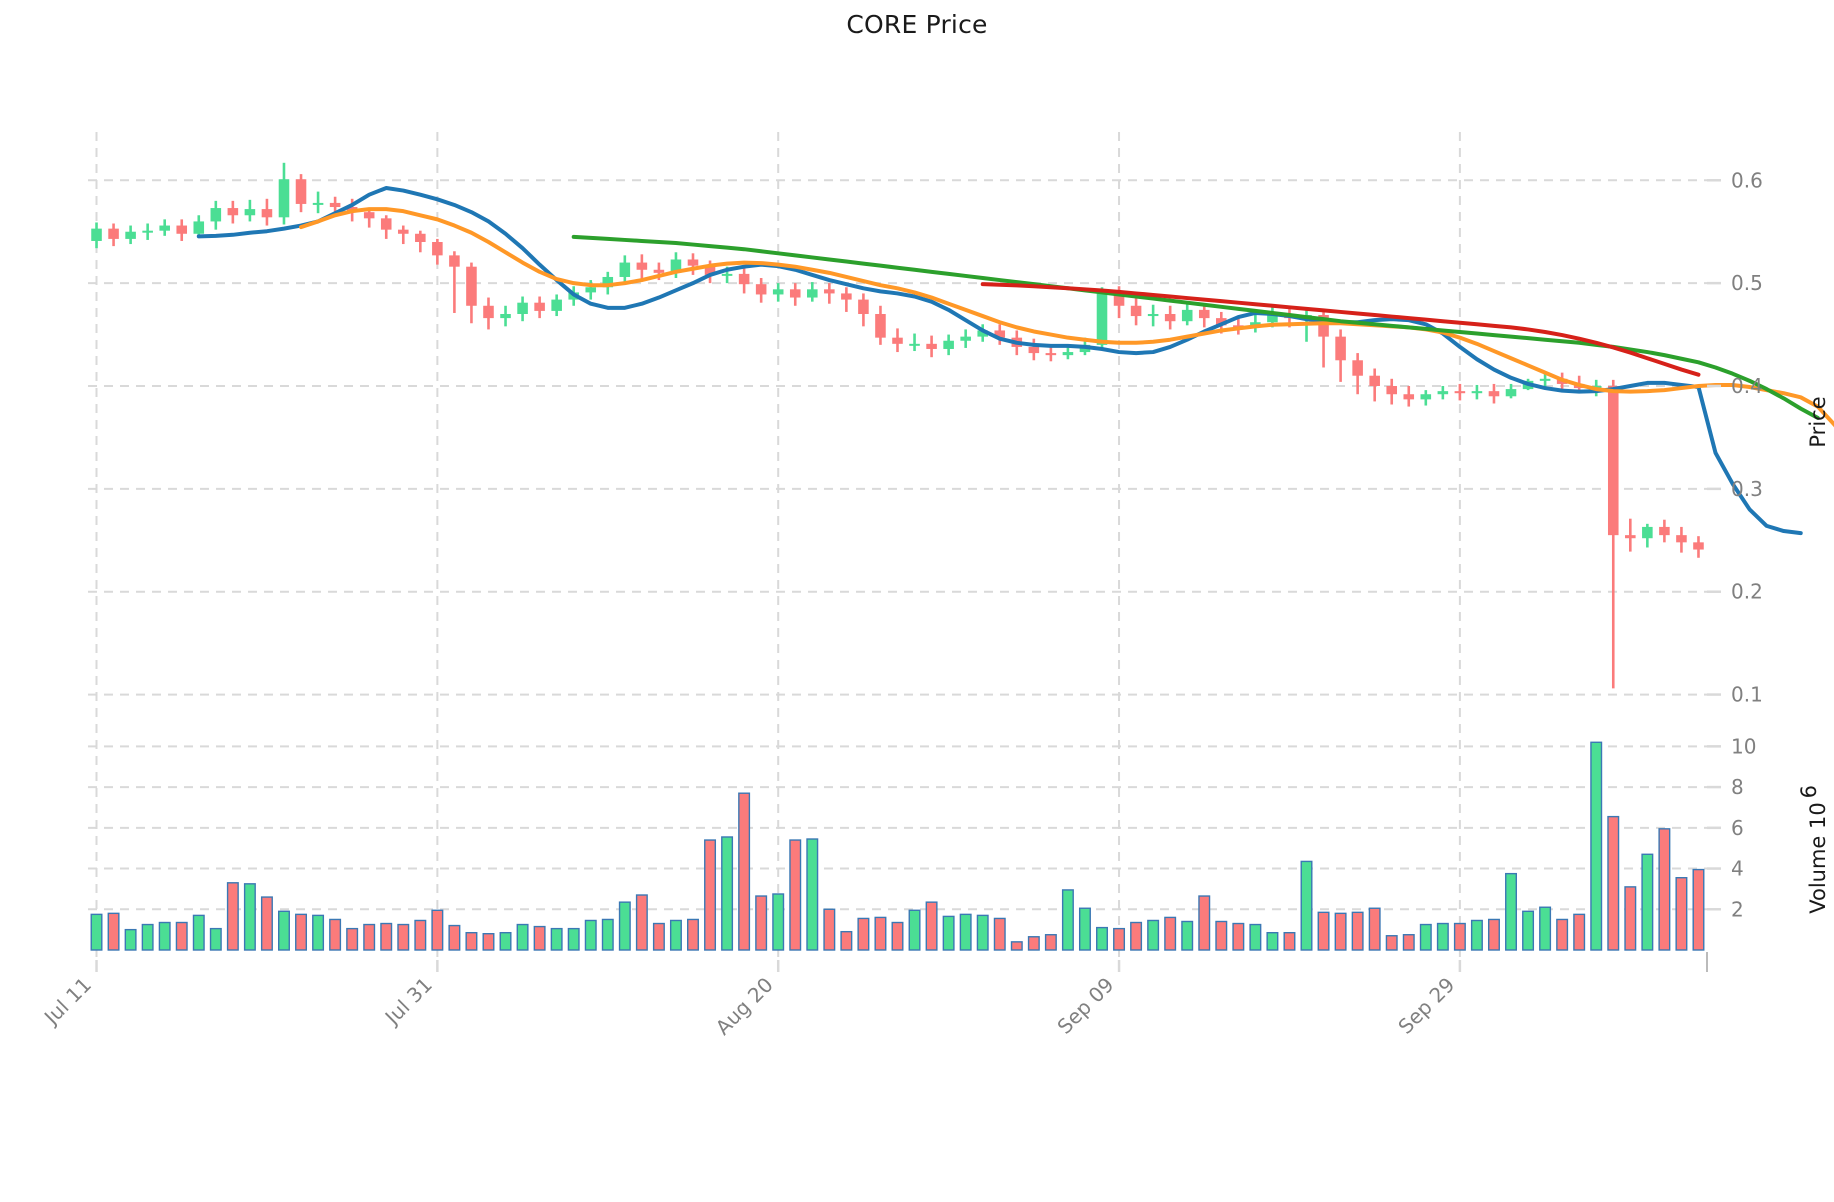  What do you see at coordinates (917, 24) in the screenshot?
I see `page-title: CORE Price` at bounding box center [917, 24].